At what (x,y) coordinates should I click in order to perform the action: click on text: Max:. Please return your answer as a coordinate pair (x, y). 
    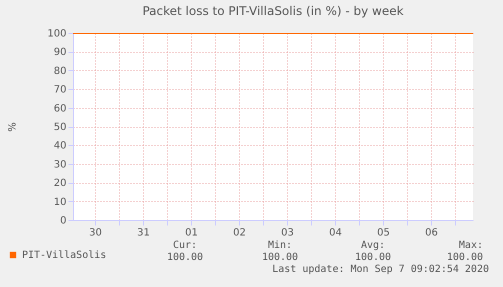
    Looking at the image, I should click on (470, 245).